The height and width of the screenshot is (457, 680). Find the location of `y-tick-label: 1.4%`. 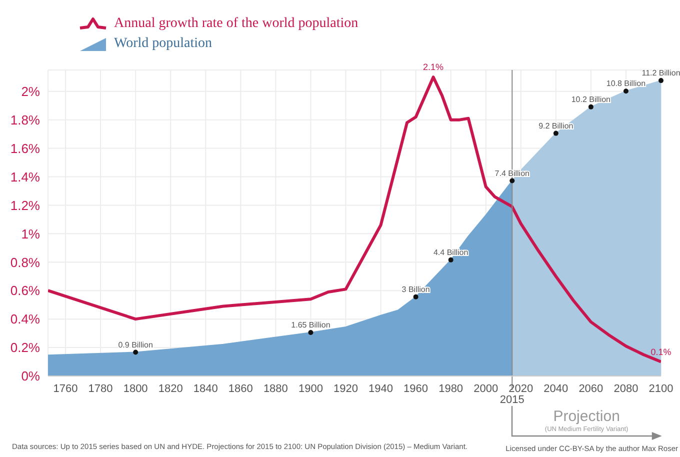

y-tick-label: 1.4% is located at coordinates (25, 176).